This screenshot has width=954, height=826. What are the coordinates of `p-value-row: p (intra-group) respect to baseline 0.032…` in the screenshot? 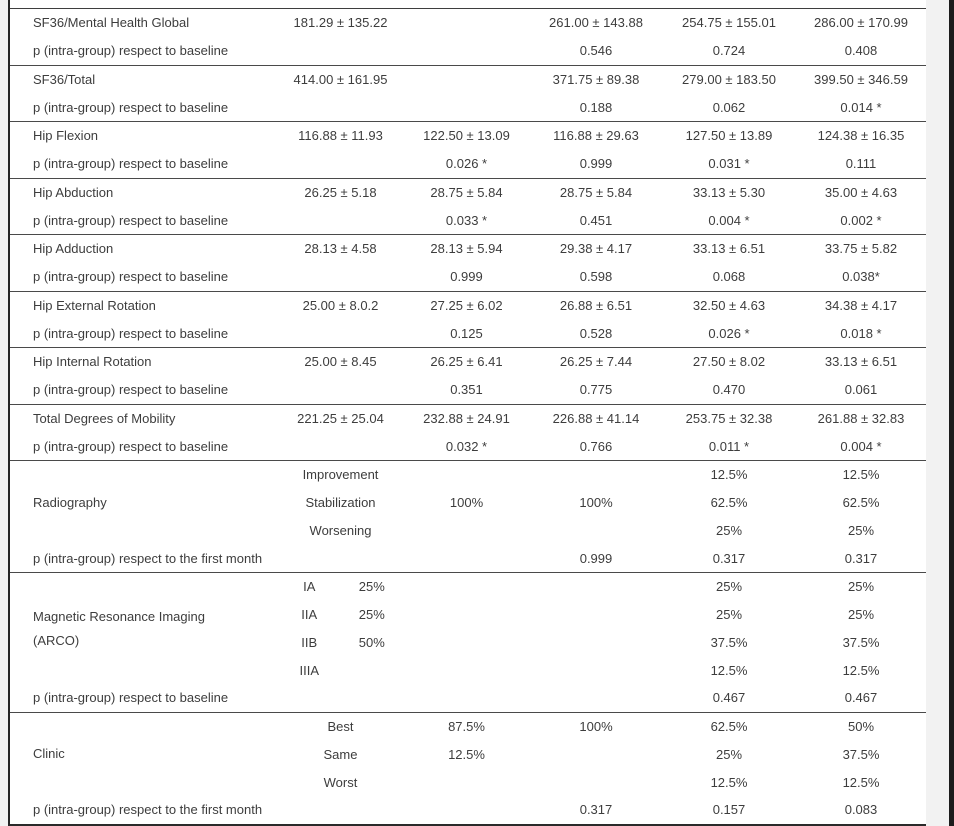 It's located at (468, 446).